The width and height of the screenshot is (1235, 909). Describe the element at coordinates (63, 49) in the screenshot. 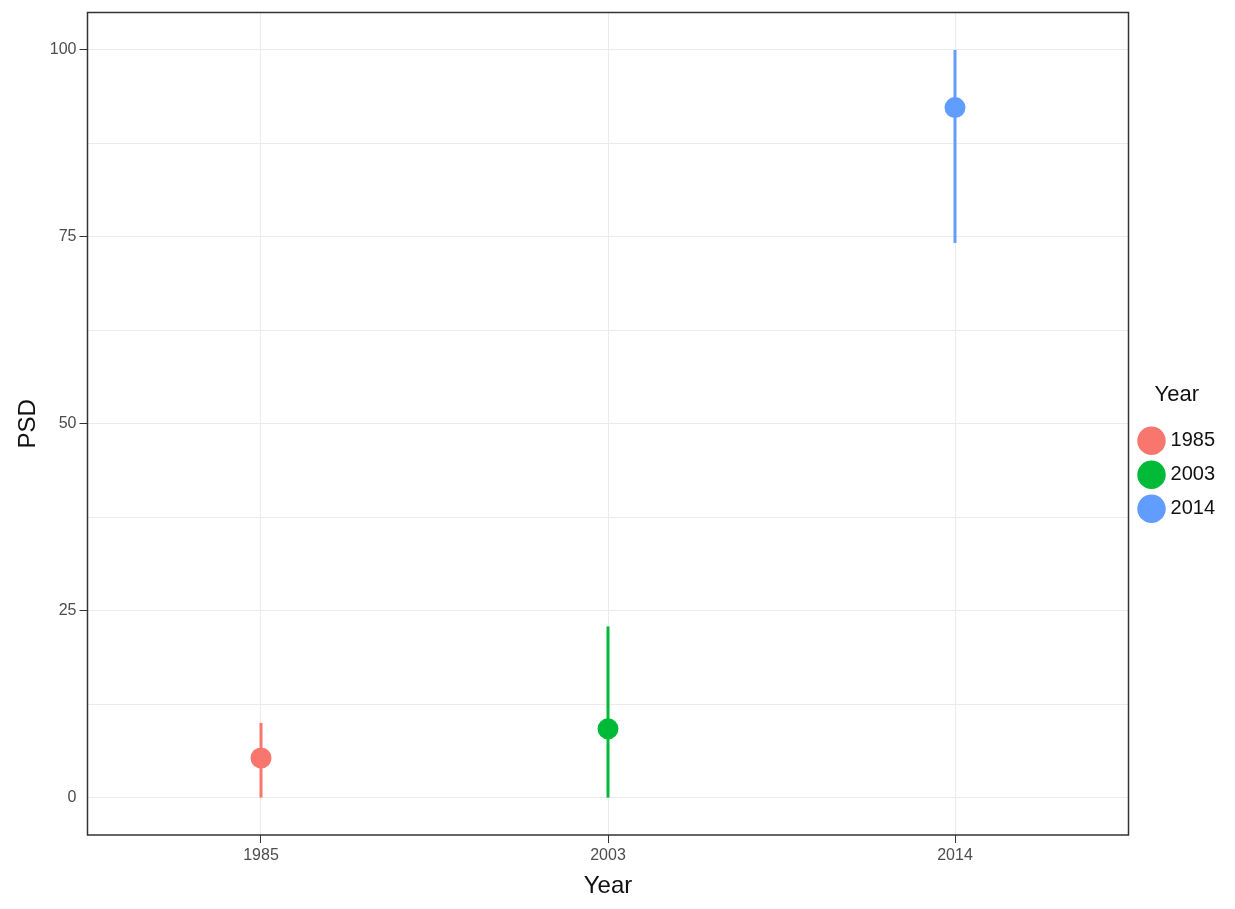

I see `y-tick-label: 100` at that location.